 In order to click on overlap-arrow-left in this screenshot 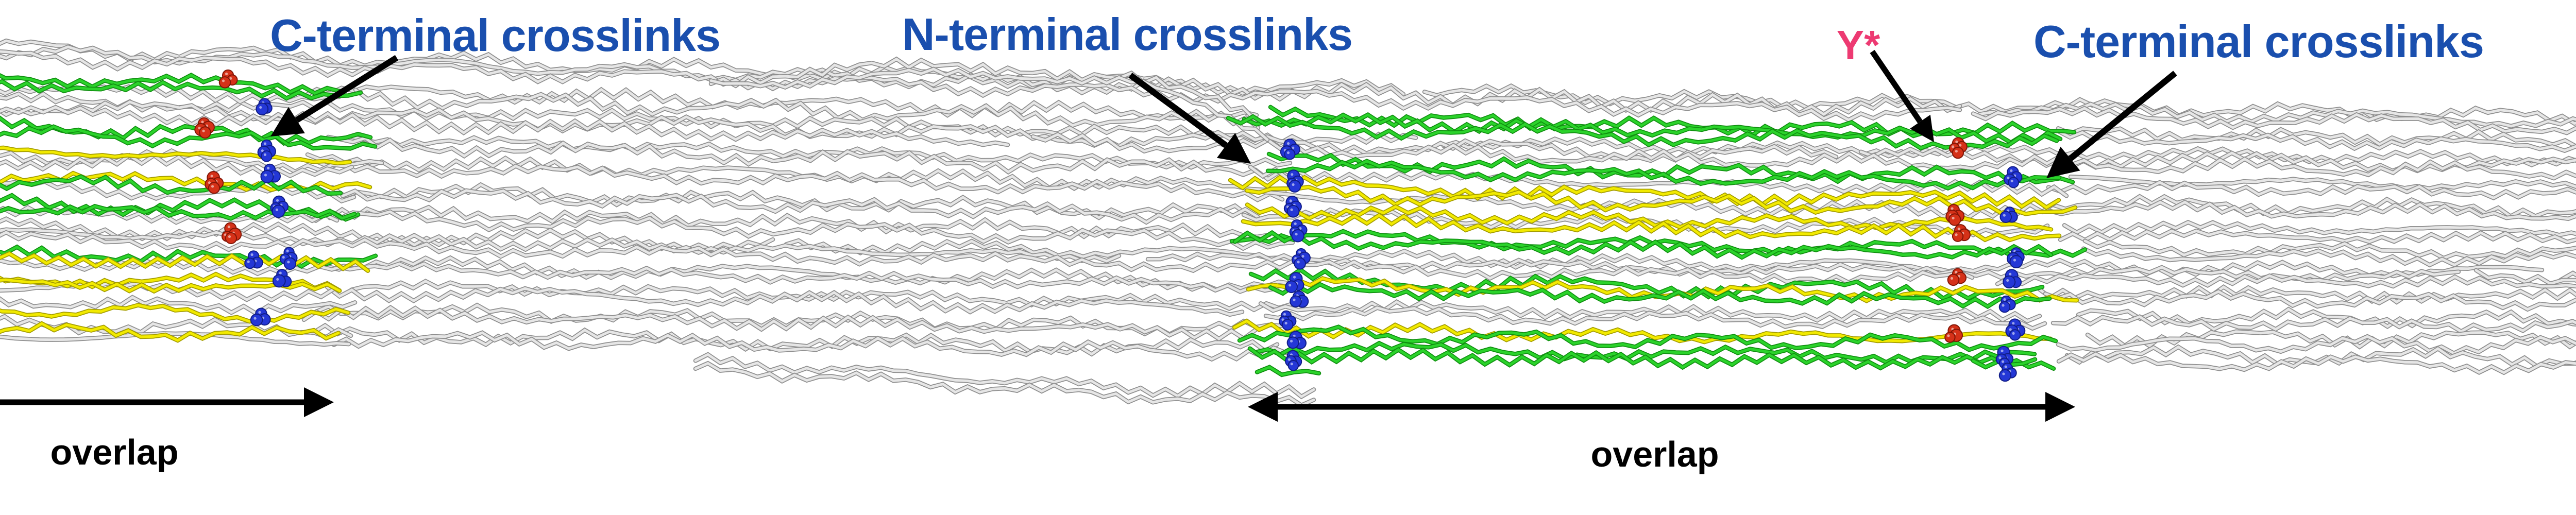, I will do `click(167, 402)`.